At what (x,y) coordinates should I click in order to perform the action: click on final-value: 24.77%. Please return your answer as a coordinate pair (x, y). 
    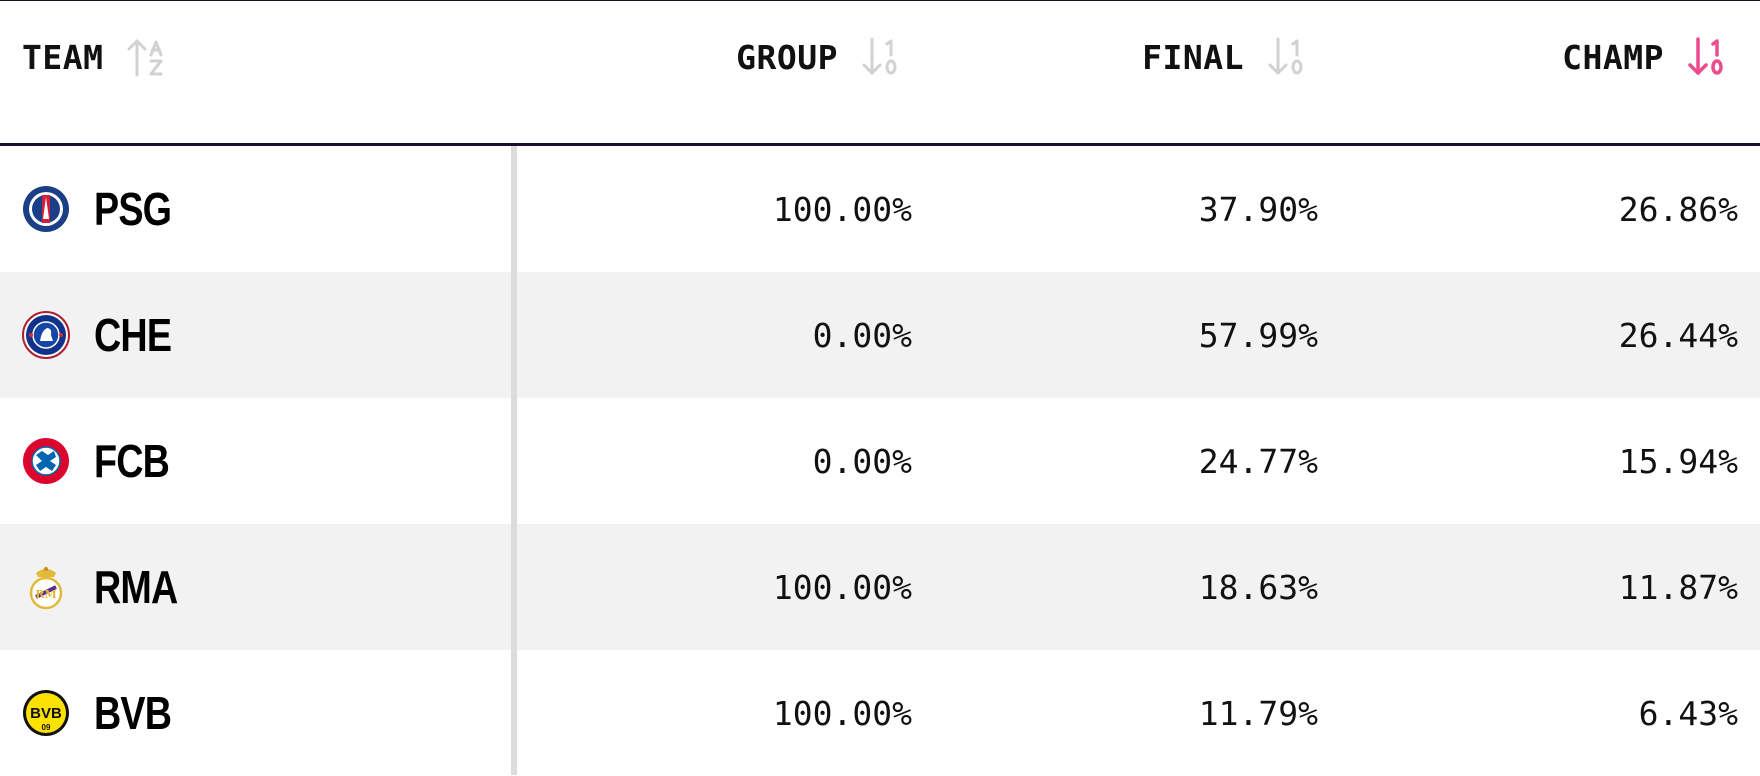
    Looking at the image, I should click on (1258, 461).